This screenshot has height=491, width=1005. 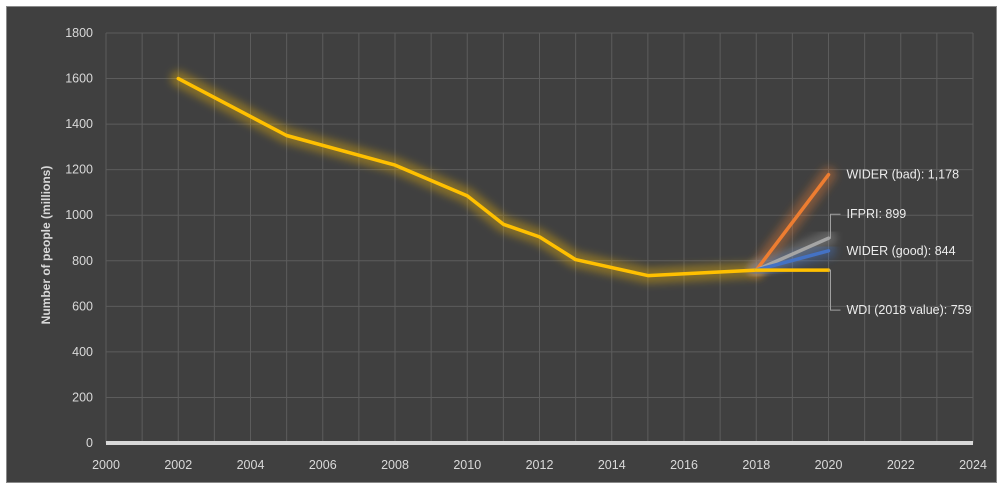 I want to click on x-tick-label: 2002, so click(x=178, y=465).